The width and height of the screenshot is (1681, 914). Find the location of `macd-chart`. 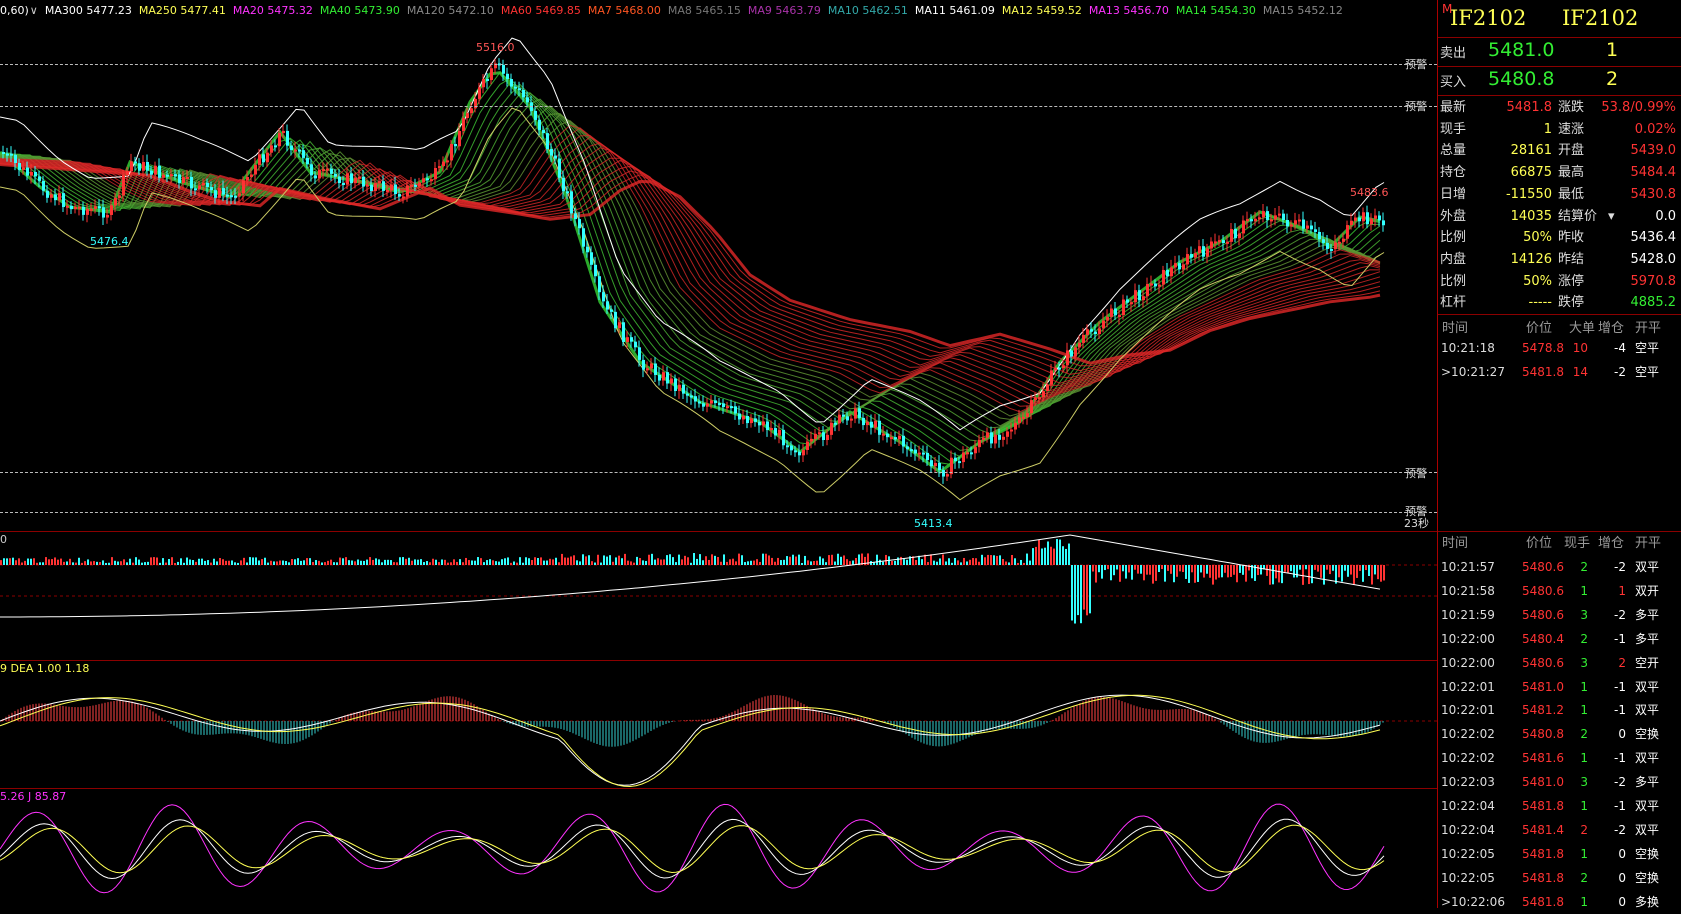

macd-chart is located at coordinates (718, 724).